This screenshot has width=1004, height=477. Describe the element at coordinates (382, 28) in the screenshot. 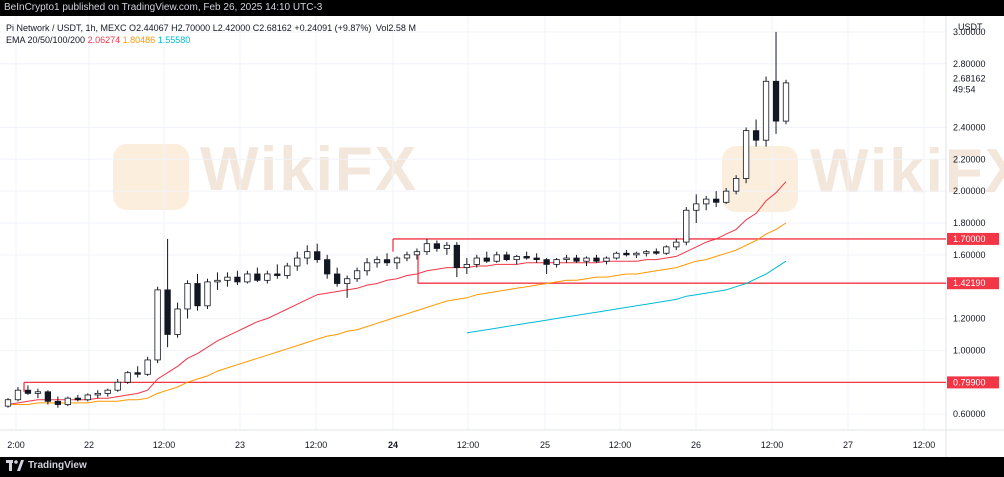

I see `volume-label: Vol` at that location.